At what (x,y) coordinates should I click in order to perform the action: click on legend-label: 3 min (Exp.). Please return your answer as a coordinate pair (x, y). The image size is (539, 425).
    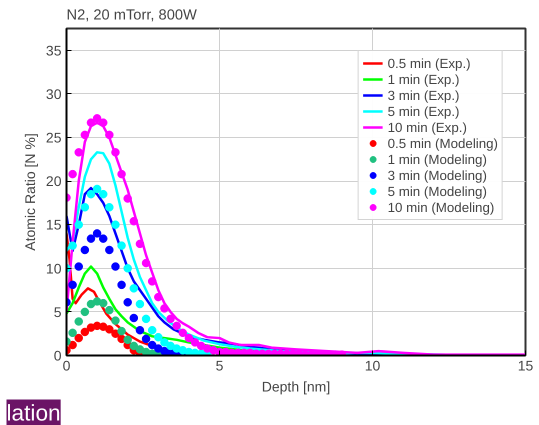
    Looking at the image, I should click on (424, 95).